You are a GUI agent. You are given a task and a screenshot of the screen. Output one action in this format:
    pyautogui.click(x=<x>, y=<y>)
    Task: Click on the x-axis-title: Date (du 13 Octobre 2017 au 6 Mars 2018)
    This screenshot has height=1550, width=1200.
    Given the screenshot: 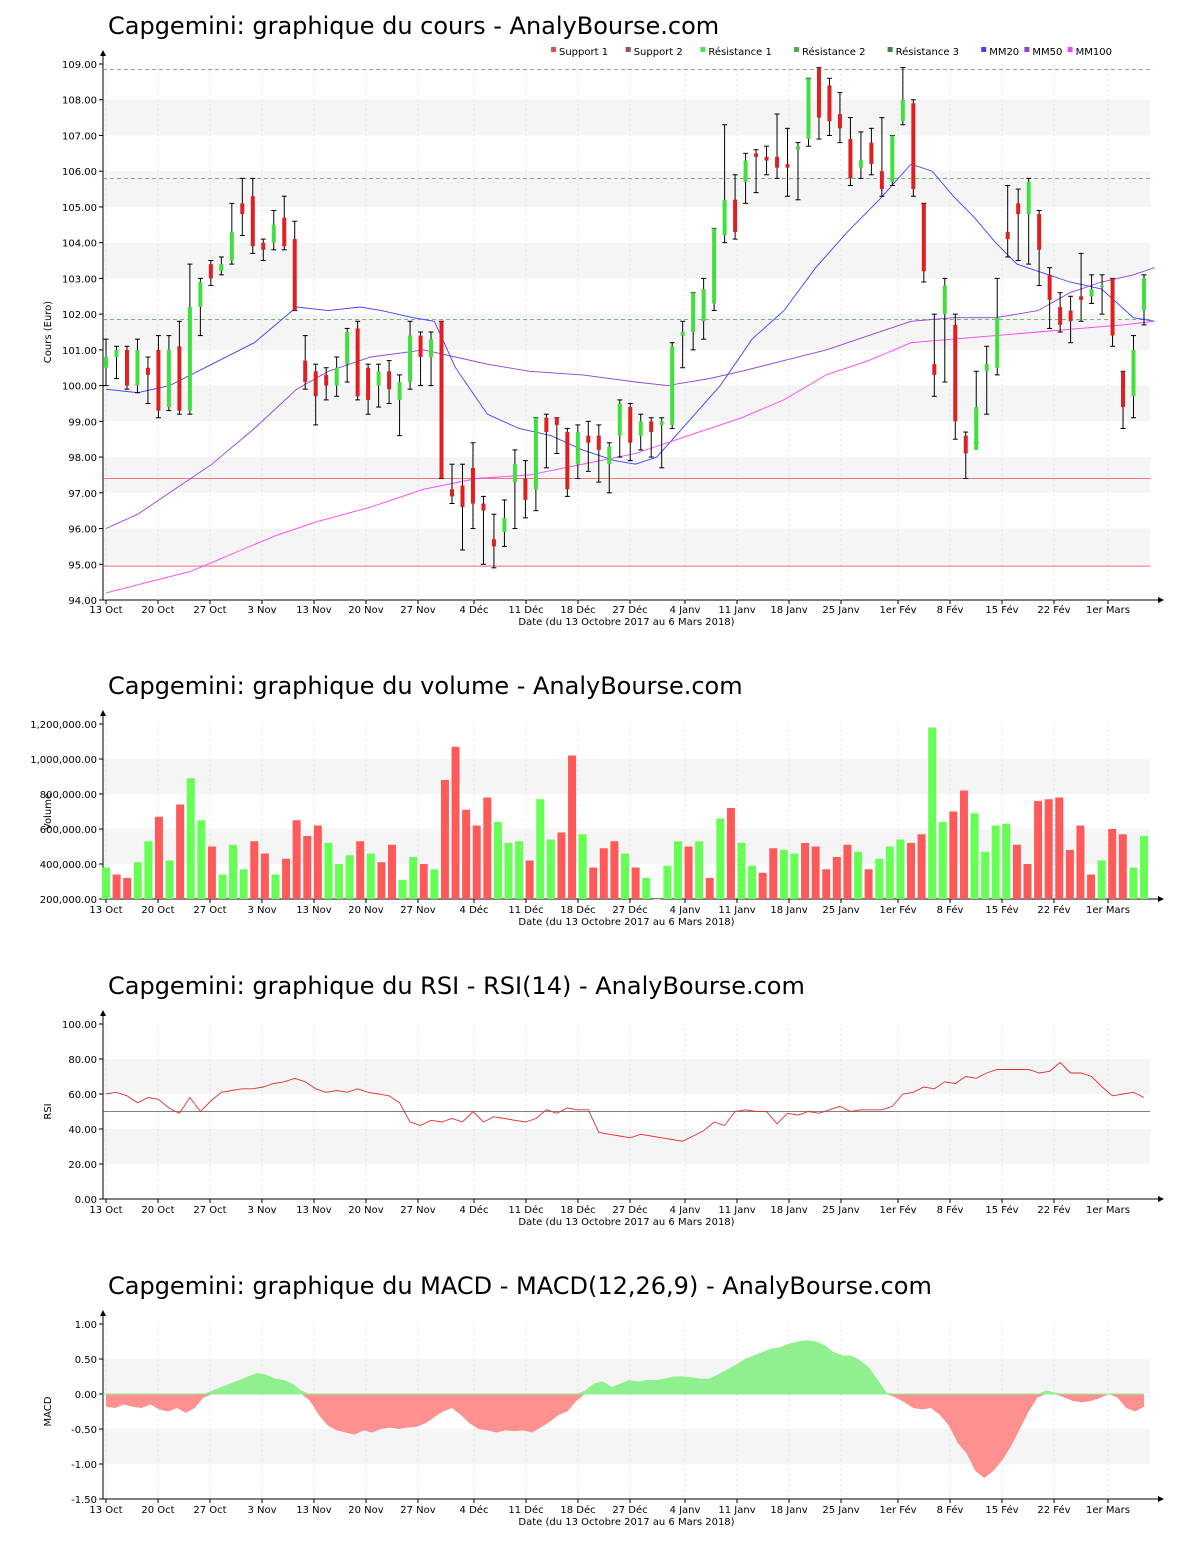 What is the action you would take?
    pyautogui.click(x=626, y=1222)
    